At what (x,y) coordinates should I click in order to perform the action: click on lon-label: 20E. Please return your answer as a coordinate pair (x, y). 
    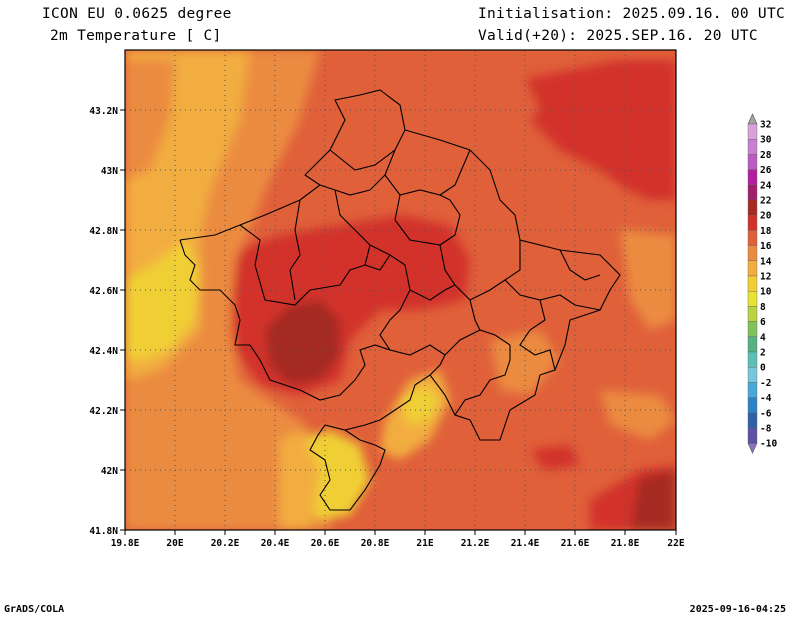
    Looking at the image, I should click on (174, 543).